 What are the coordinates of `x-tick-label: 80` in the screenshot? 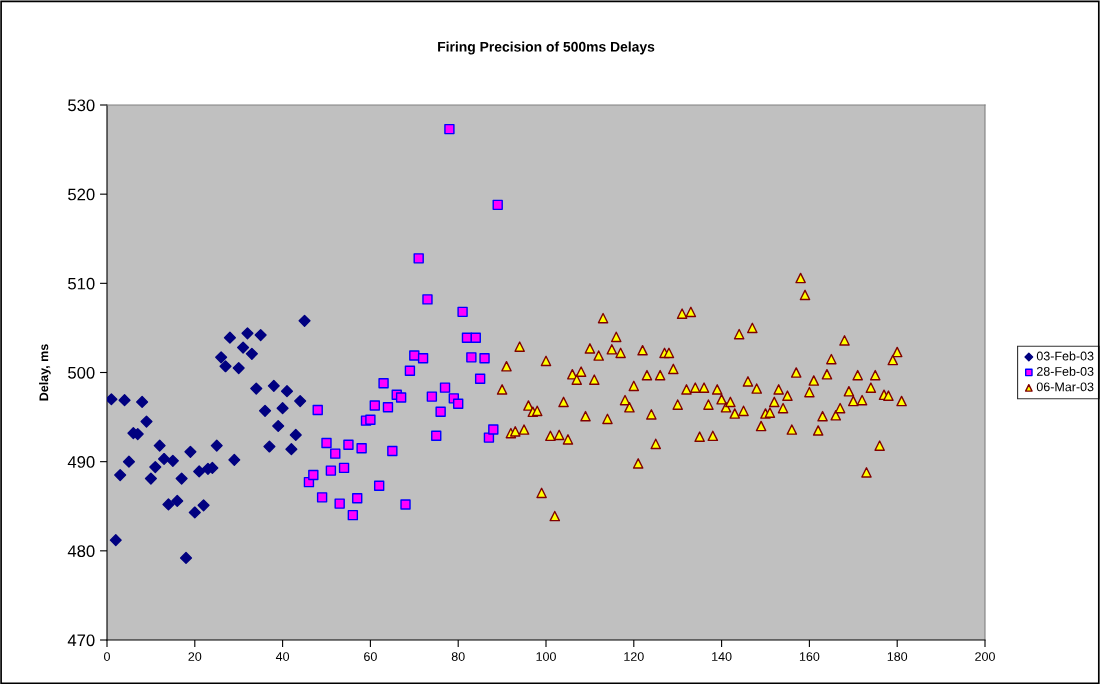 It's located at (458, 656).